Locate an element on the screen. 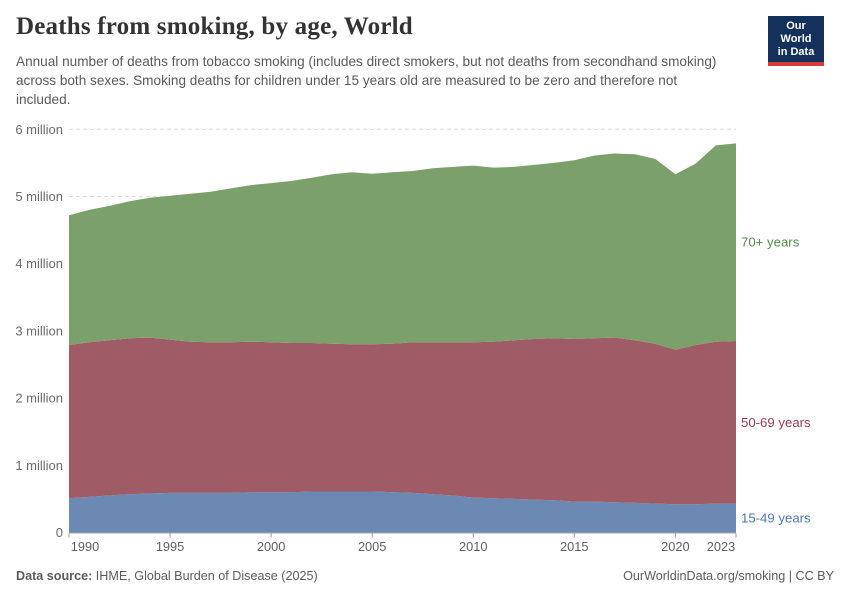 The width and height of the screenshot is (850, 600). x-tick-label-2010: 2010 is located at coordinates (473, 546).